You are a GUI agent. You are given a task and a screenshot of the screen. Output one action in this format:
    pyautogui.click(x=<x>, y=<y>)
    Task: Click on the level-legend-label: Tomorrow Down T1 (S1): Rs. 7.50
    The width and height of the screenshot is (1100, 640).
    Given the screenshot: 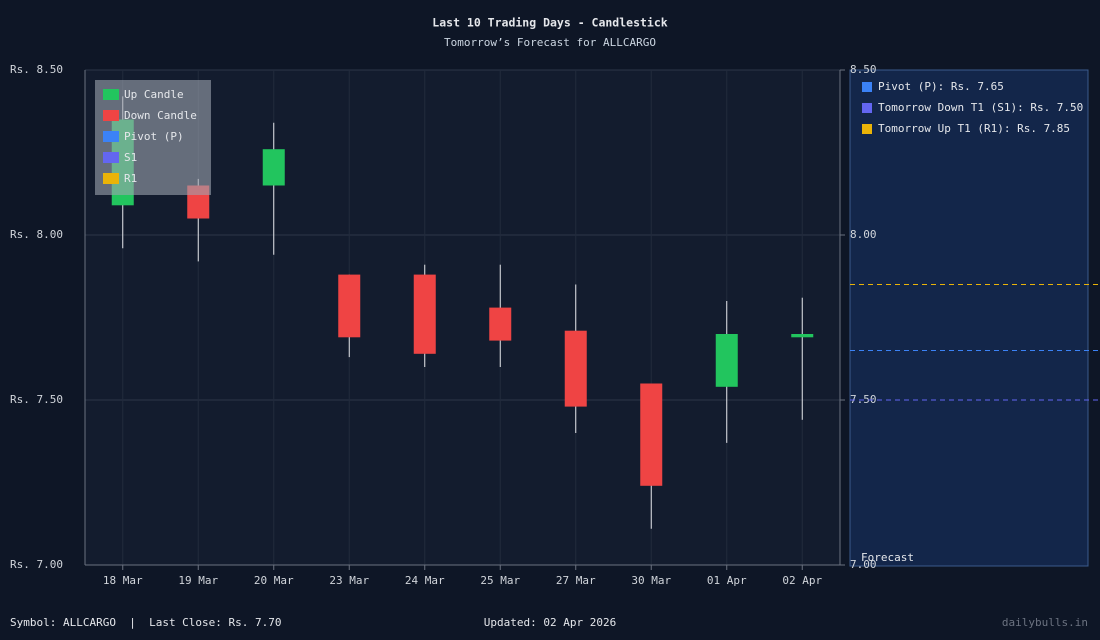 What is the action you would take?
    pyautogui.click(x=980, y=107)
    